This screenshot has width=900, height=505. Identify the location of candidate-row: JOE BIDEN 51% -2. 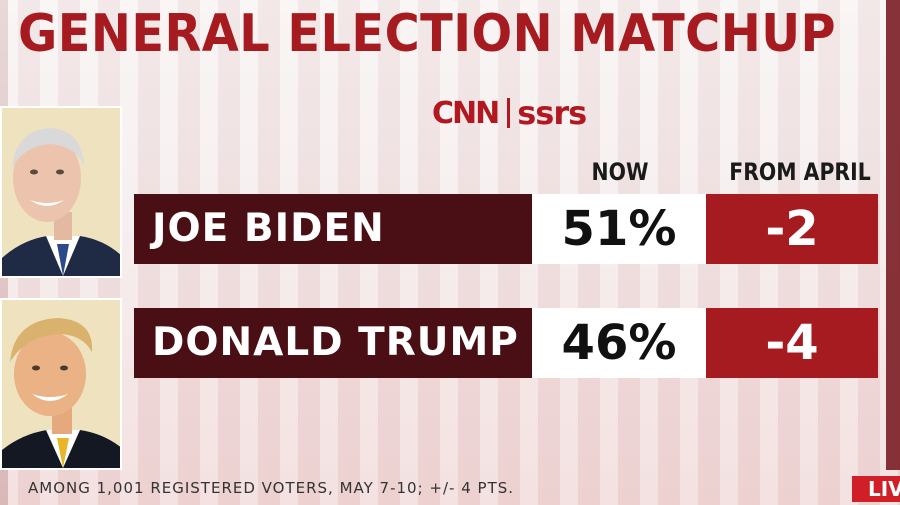
(506, 229).